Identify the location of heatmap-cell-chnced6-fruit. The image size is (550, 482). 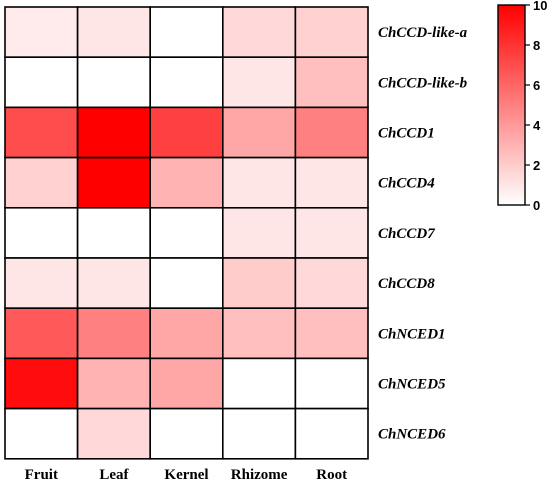
(41, 433).